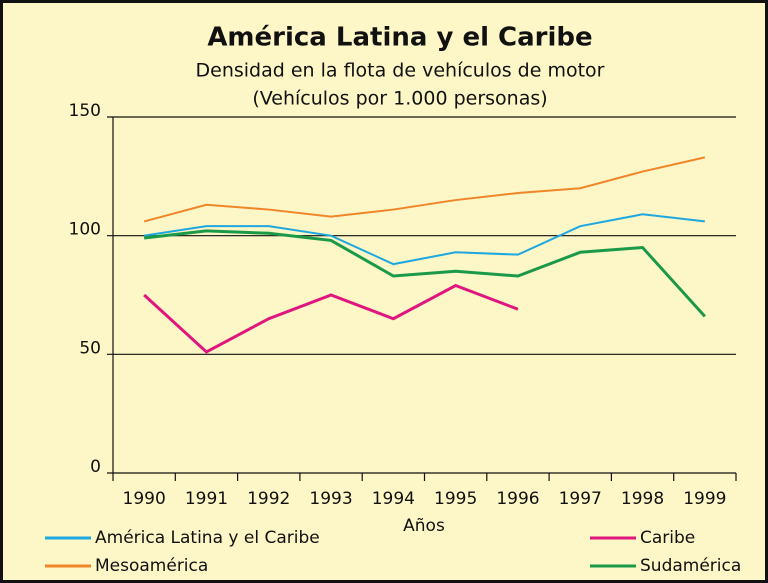  I want to click on chart-subtitle: (Vehículos por 1.000 personas), so click(399, 99).